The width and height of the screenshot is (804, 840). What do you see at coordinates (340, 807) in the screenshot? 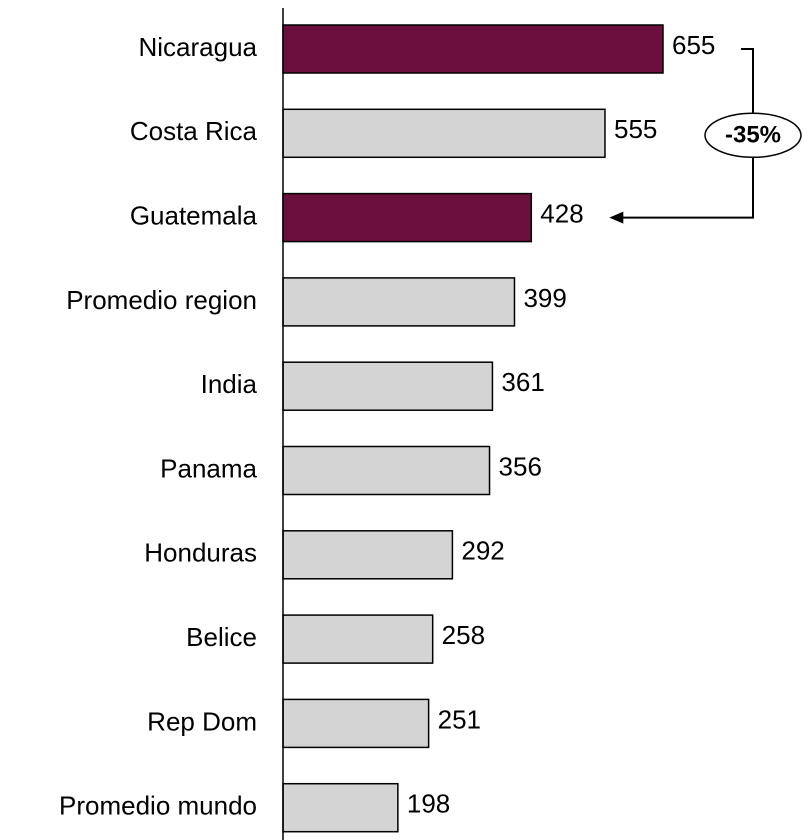
I see `bar-promedio-mundo` at bounding box center [340, 807].